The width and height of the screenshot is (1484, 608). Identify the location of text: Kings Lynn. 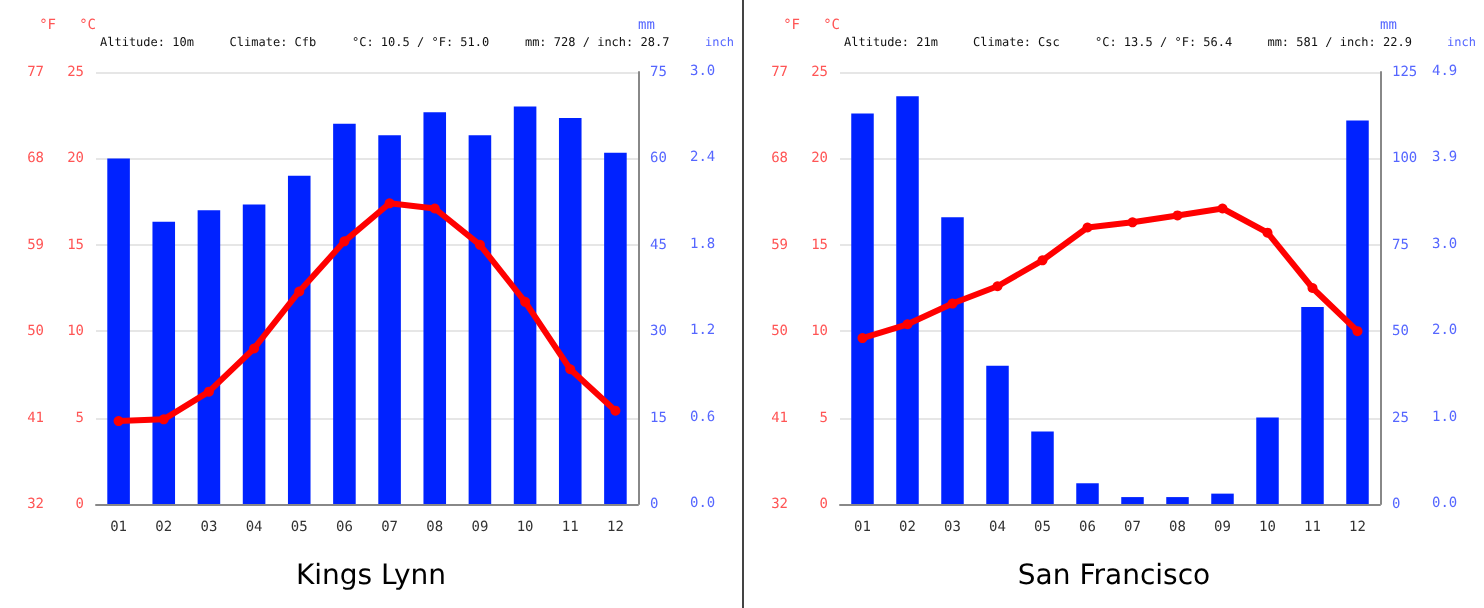
(371, 576).